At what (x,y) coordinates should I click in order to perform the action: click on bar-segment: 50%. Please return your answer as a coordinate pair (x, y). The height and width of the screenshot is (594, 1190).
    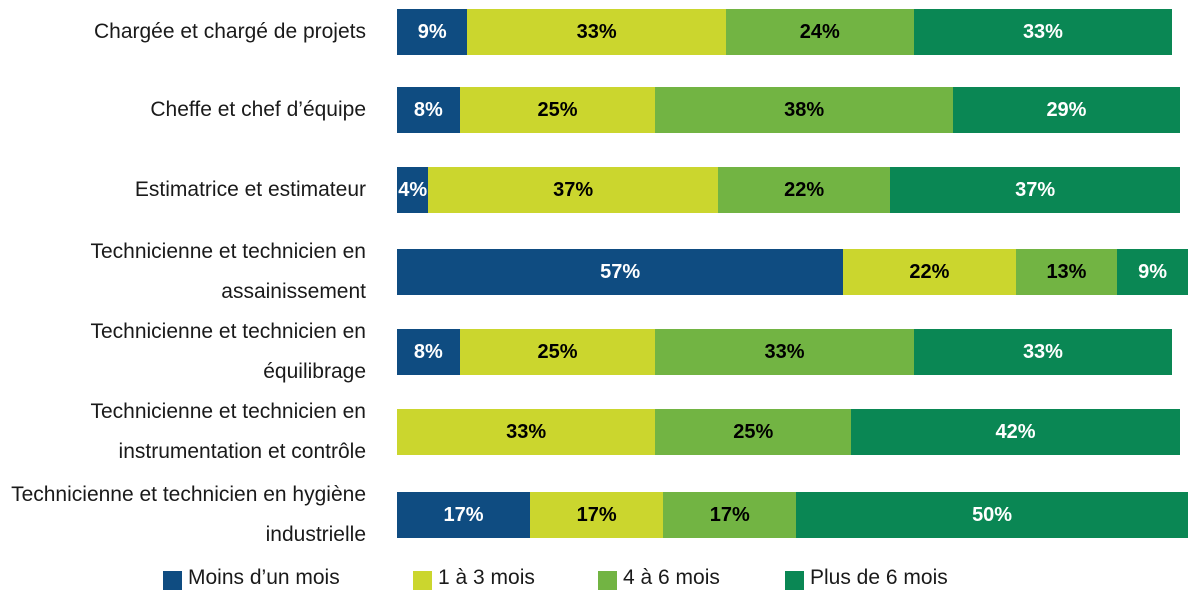
    Looking at the image, I should click on (992, 515).